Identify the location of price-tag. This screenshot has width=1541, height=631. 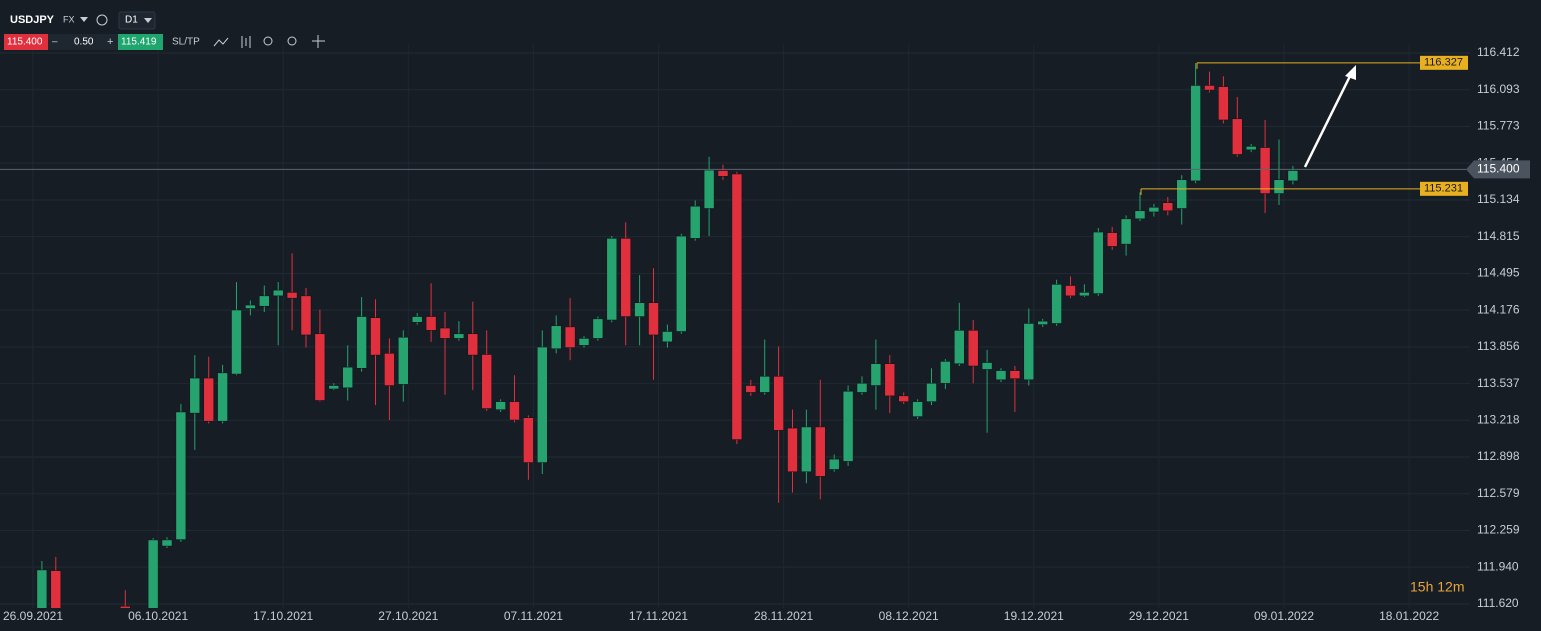
(1498, 169).